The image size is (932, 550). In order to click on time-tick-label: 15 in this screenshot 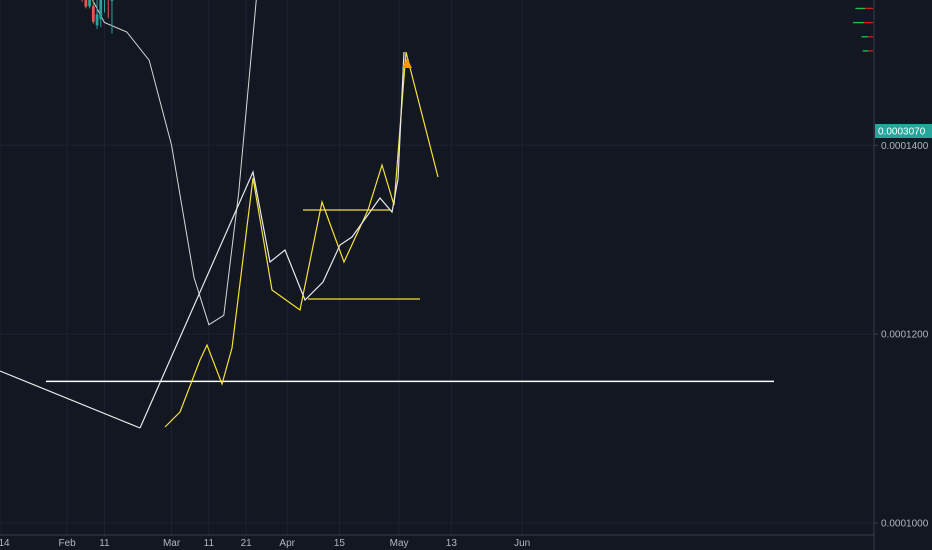, I will do `click(340, 543)`.